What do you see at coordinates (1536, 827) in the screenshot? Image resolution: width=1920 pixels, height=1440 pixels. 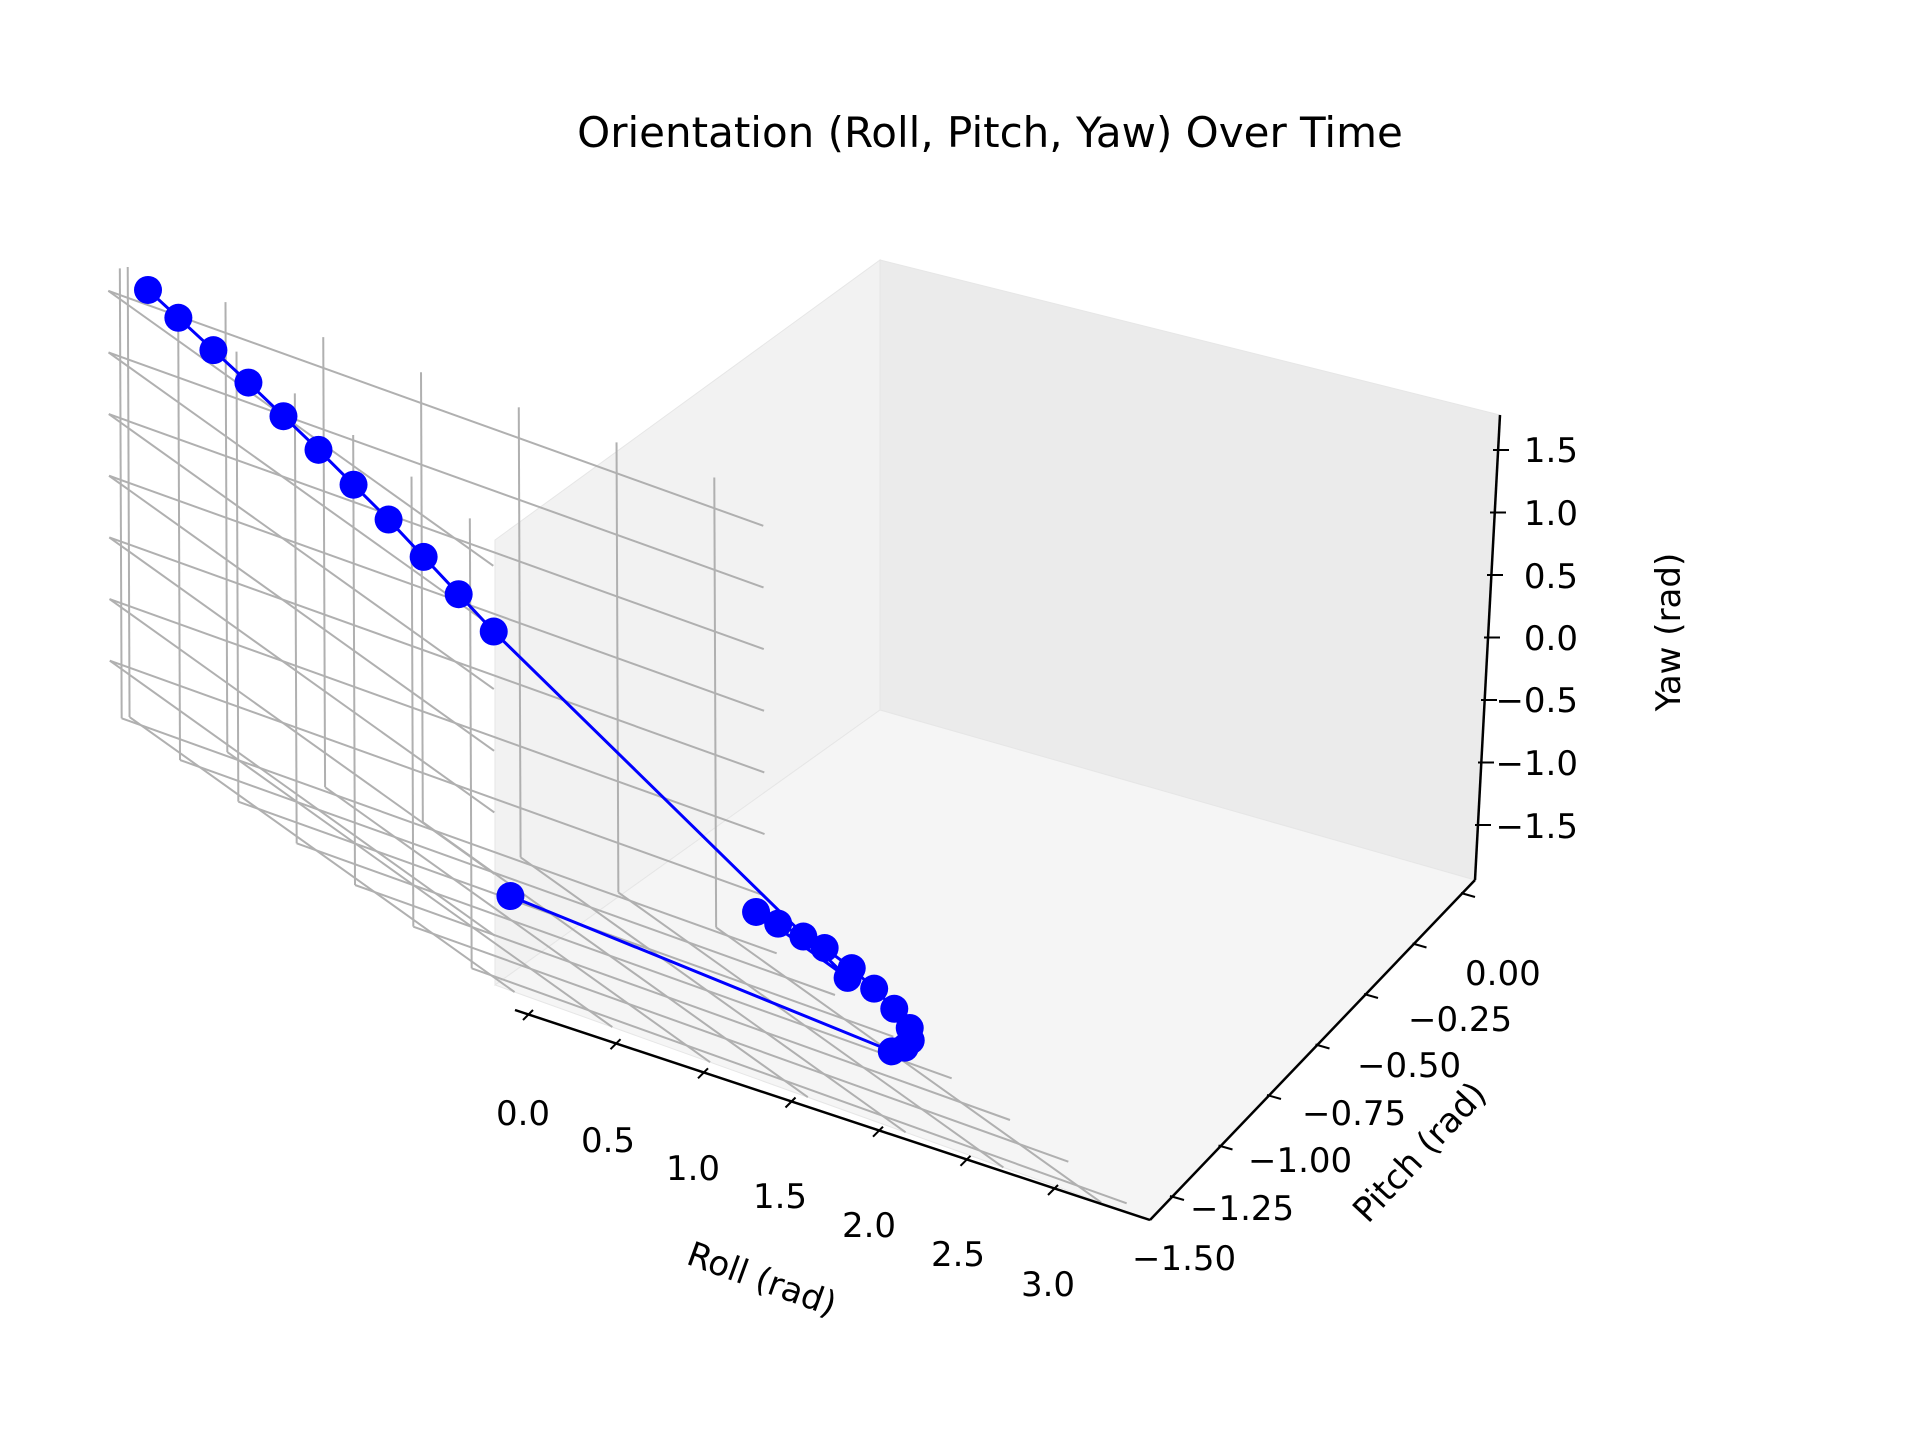 I see `z-tick-label: −1.5` at bounding box center [1536, 827].